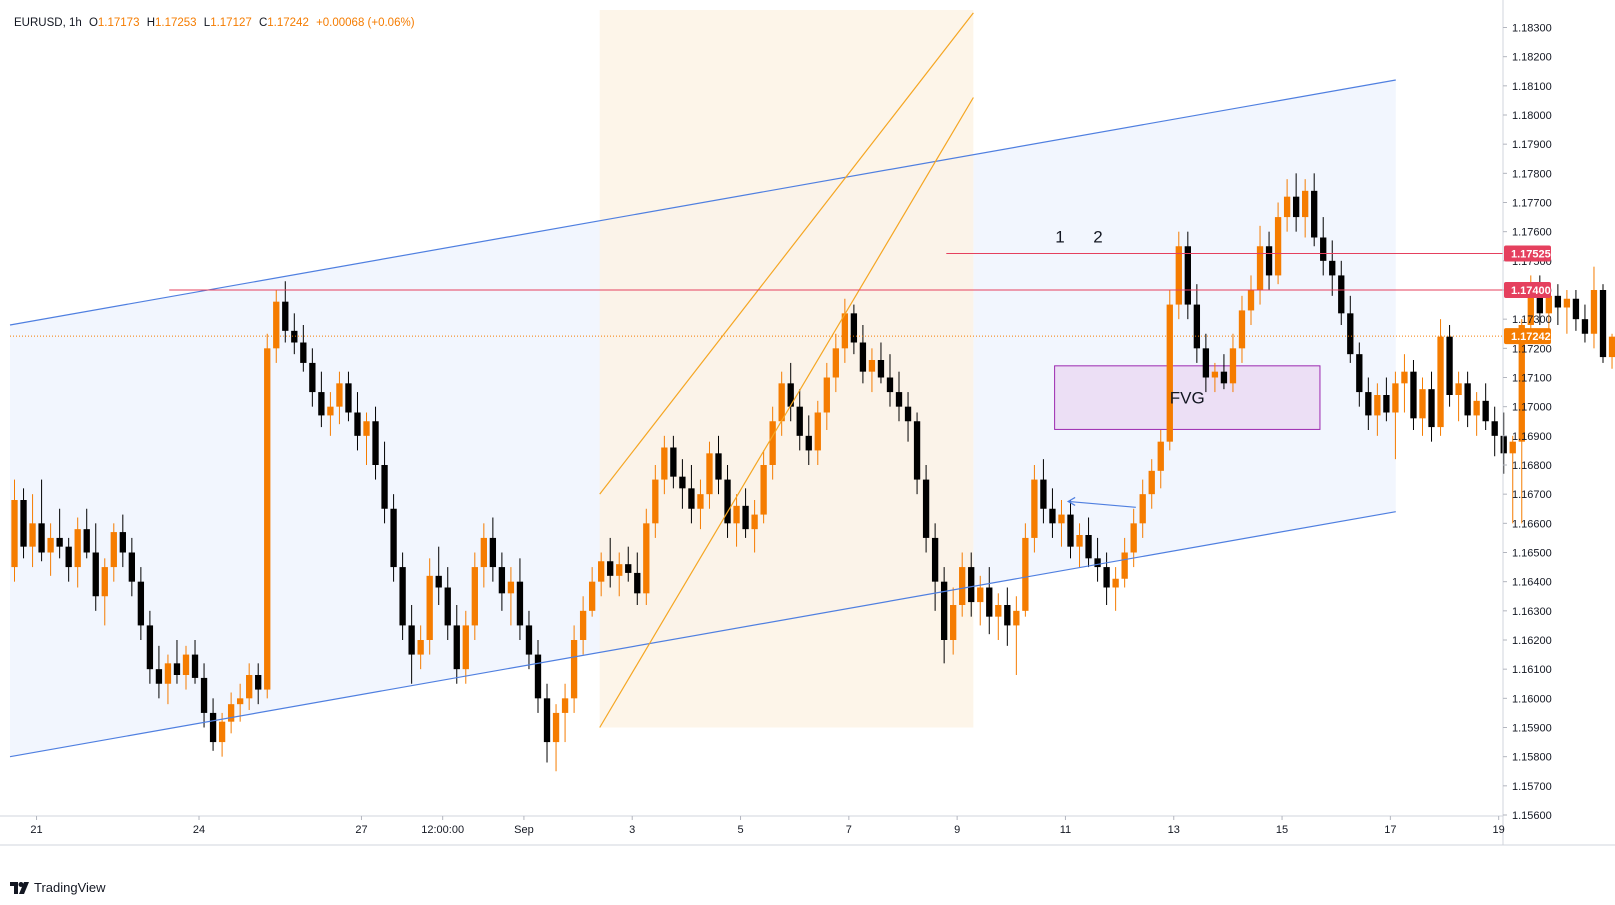  What do you see at coordinates (1532, 554) in the screenshot?
I see `y-tick-label: 1.16500` at bounding box center [1532, 554].